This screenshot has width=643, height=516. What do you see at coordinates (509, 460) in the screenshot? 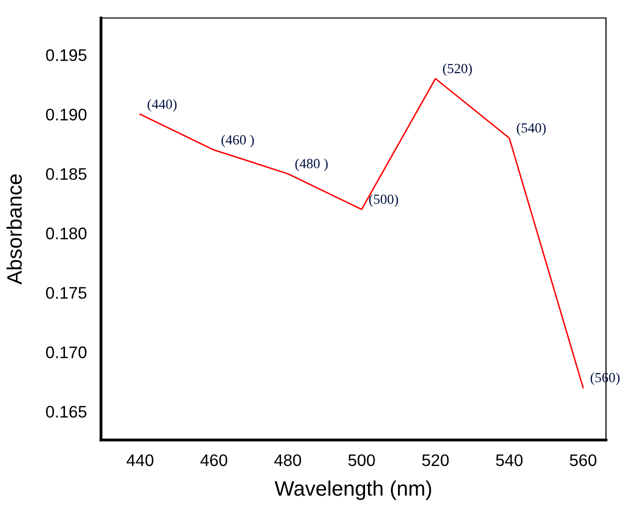
I see `x-tick-label: 540` at bounding box center [509, 460].